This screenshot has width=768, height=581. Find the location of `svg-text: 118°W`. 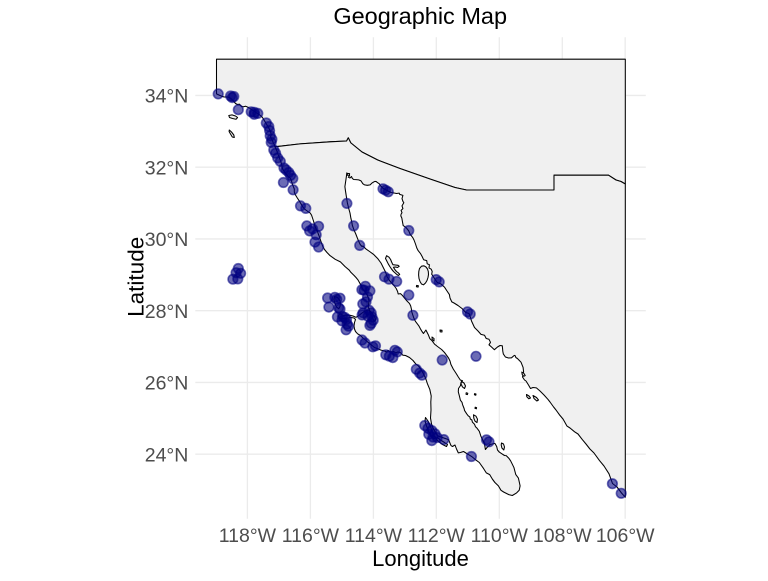

svg-text: 118°W is located at coordinates (248, 536).